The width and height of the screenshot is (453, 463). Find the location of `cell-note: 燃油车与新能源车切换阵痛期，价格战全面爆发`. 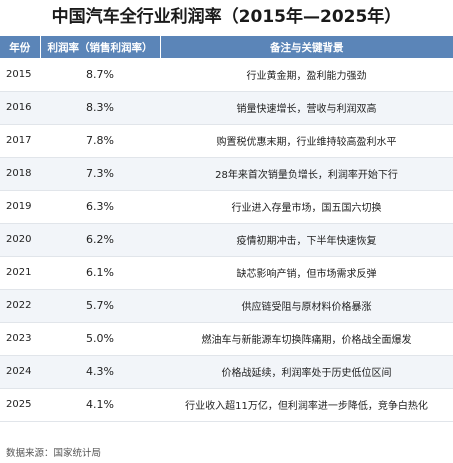

cell-note: 燃油车与新能源车切换阵痛期，价格战全面爆发 is located at coordinates (306, 339).